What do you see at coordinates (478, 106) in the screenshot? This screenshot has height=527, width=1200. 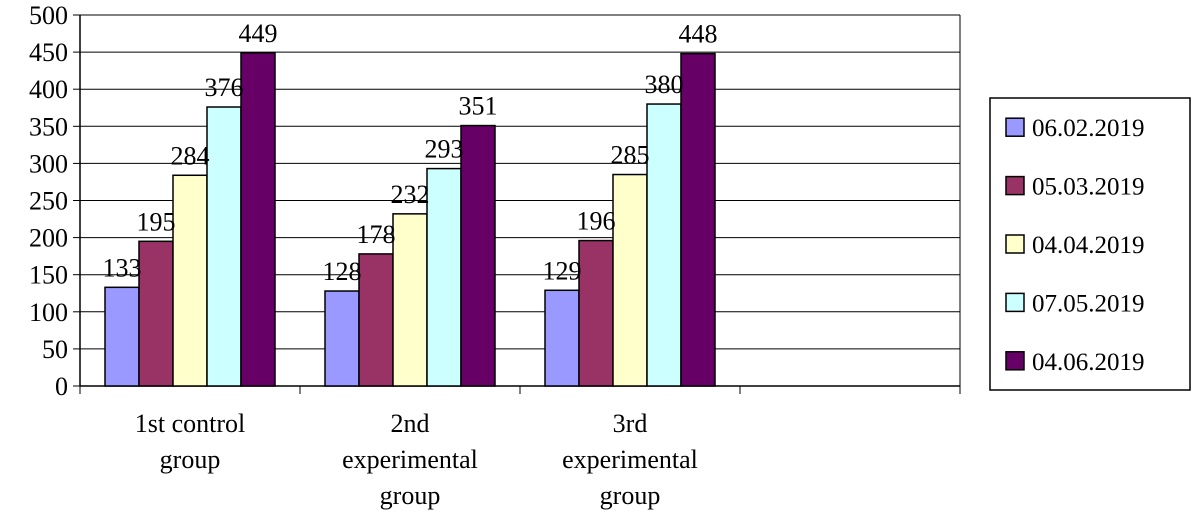 I see `data-label: 351` at bounding box center [478, 106].